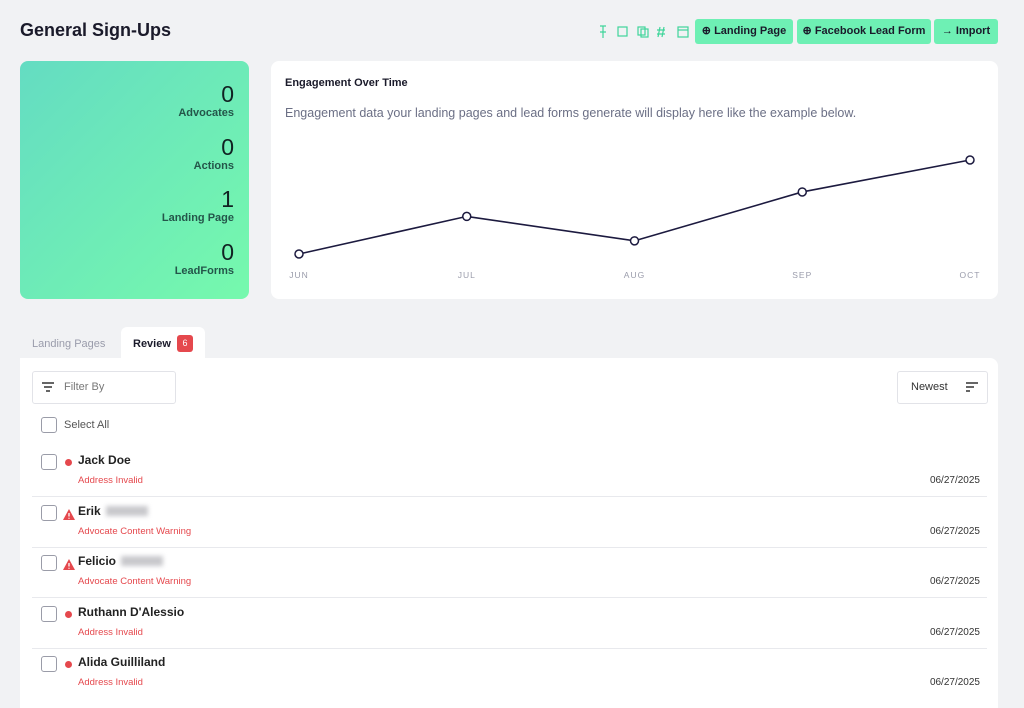 The image size is (1024, 708). What do you see at coordinates (213, 165) in the screenshot?
I see `stat-label: Actions` at bounding box center [213, 165].